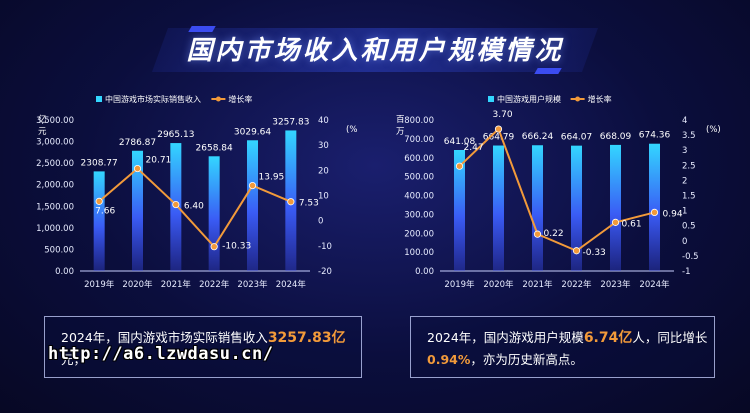 The image size is (750, 413). Describe the element at coordinates (99, 284) in the screenshot. I see `x-tick-label: 2019年` at that location.